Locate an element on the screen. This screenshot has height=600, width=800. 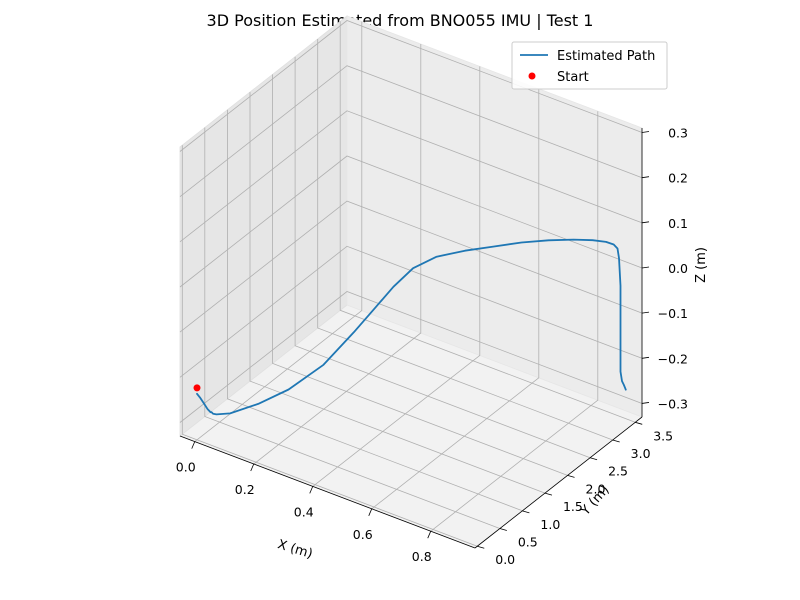
z-tick-label: 0.1 is located at coordinates (678, 223).